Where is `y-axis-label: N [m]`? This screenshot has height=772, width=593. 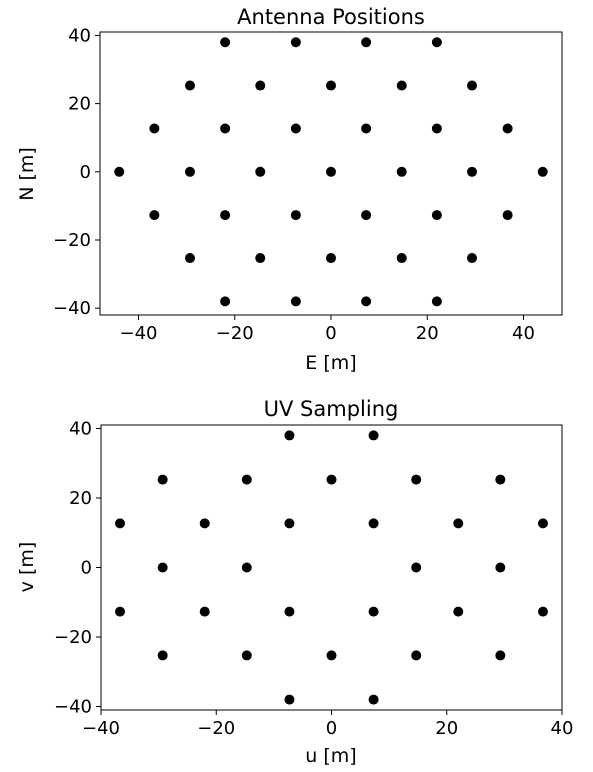
y-axis-label: N [m] is located at coordinates (27, 174).